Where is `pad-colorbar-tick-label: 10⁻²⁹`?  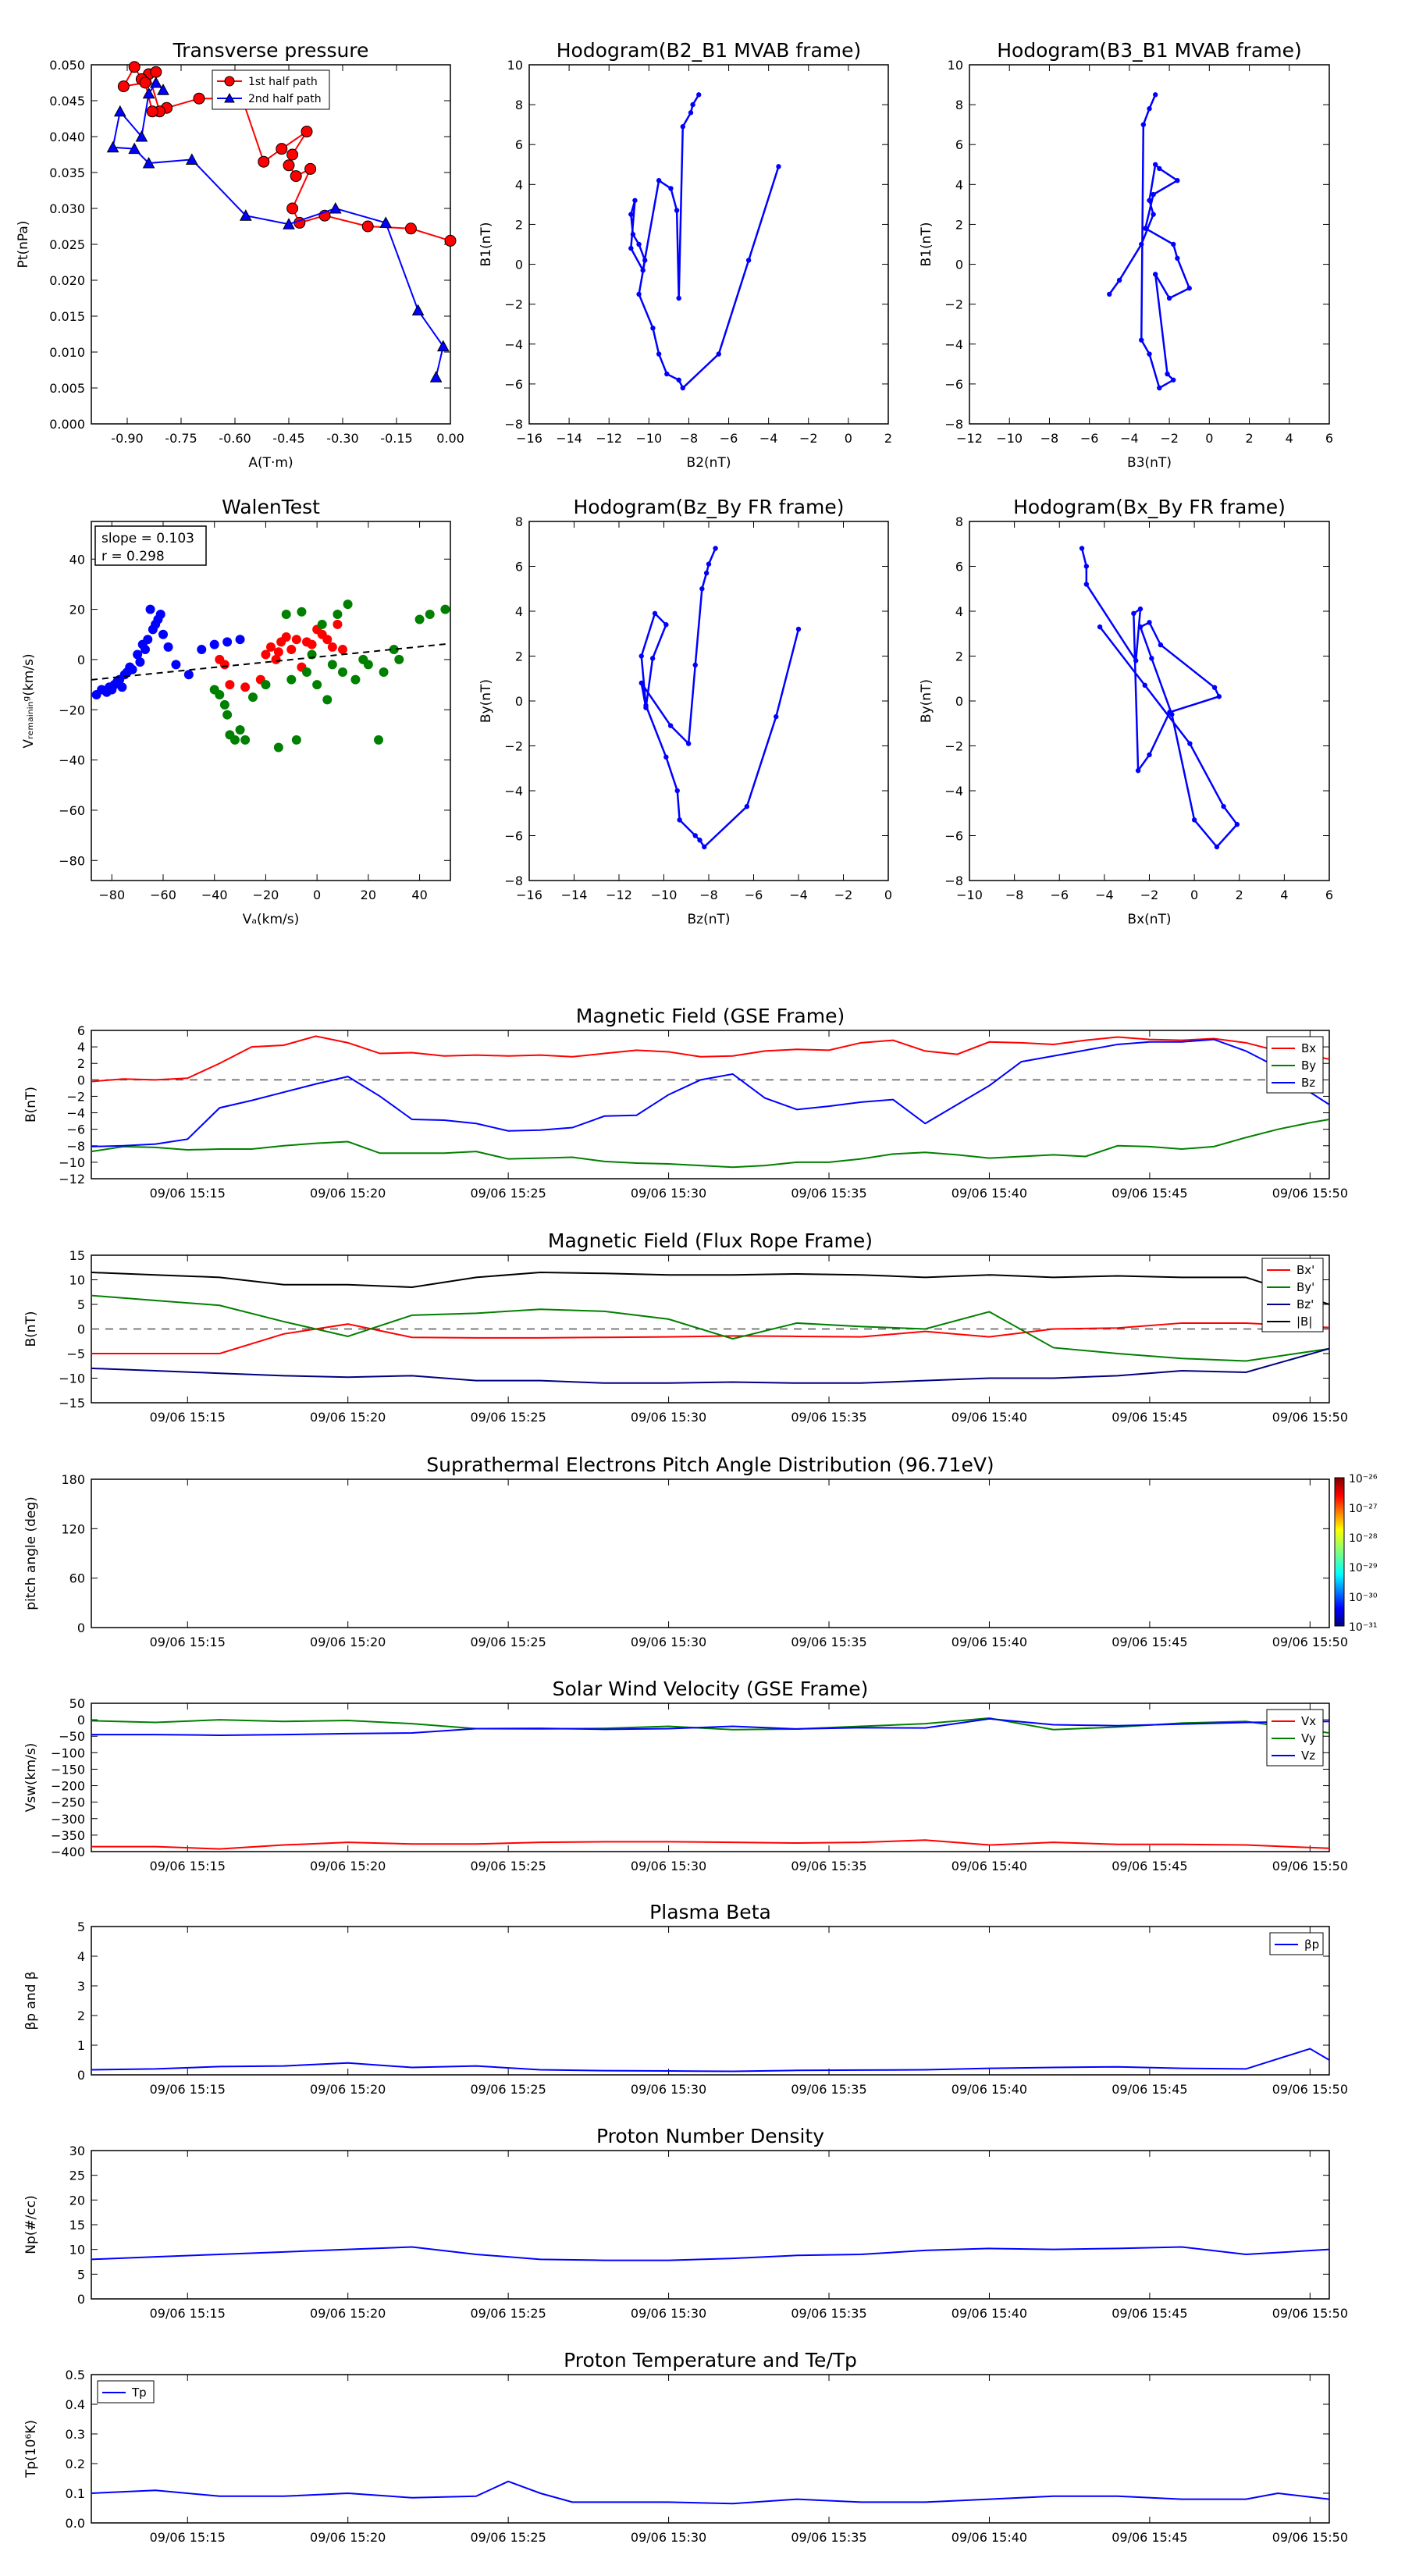 pad-colorbar-tick-label: 10⁻²⁹ is located at coordinates (1363, 1568).